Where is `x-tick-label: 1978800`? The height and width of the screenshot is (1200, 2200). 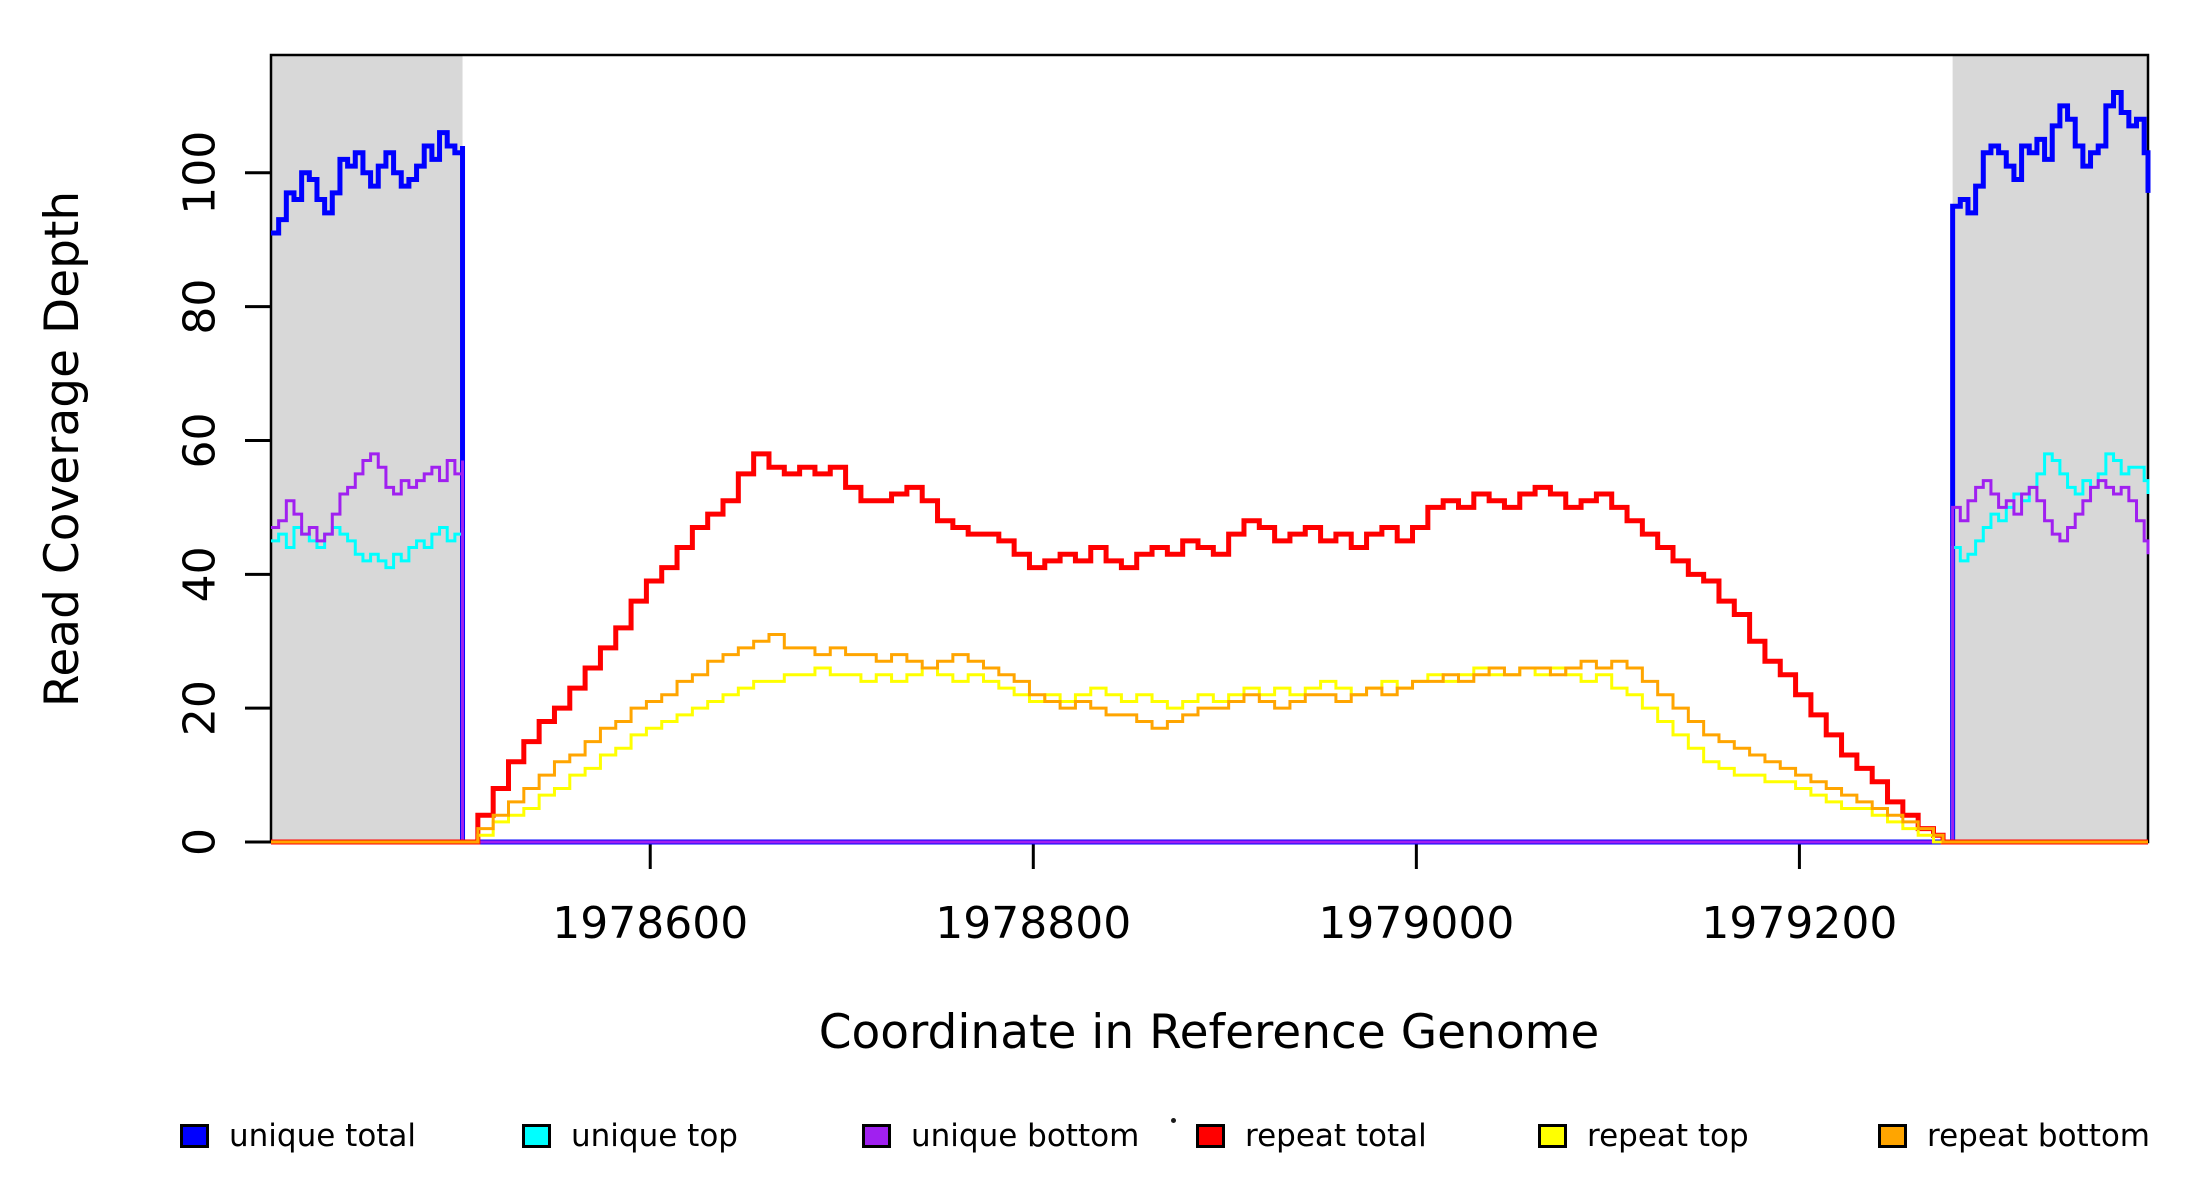 x-tick-label: 1978800 is located at coordinates (1033, 923).